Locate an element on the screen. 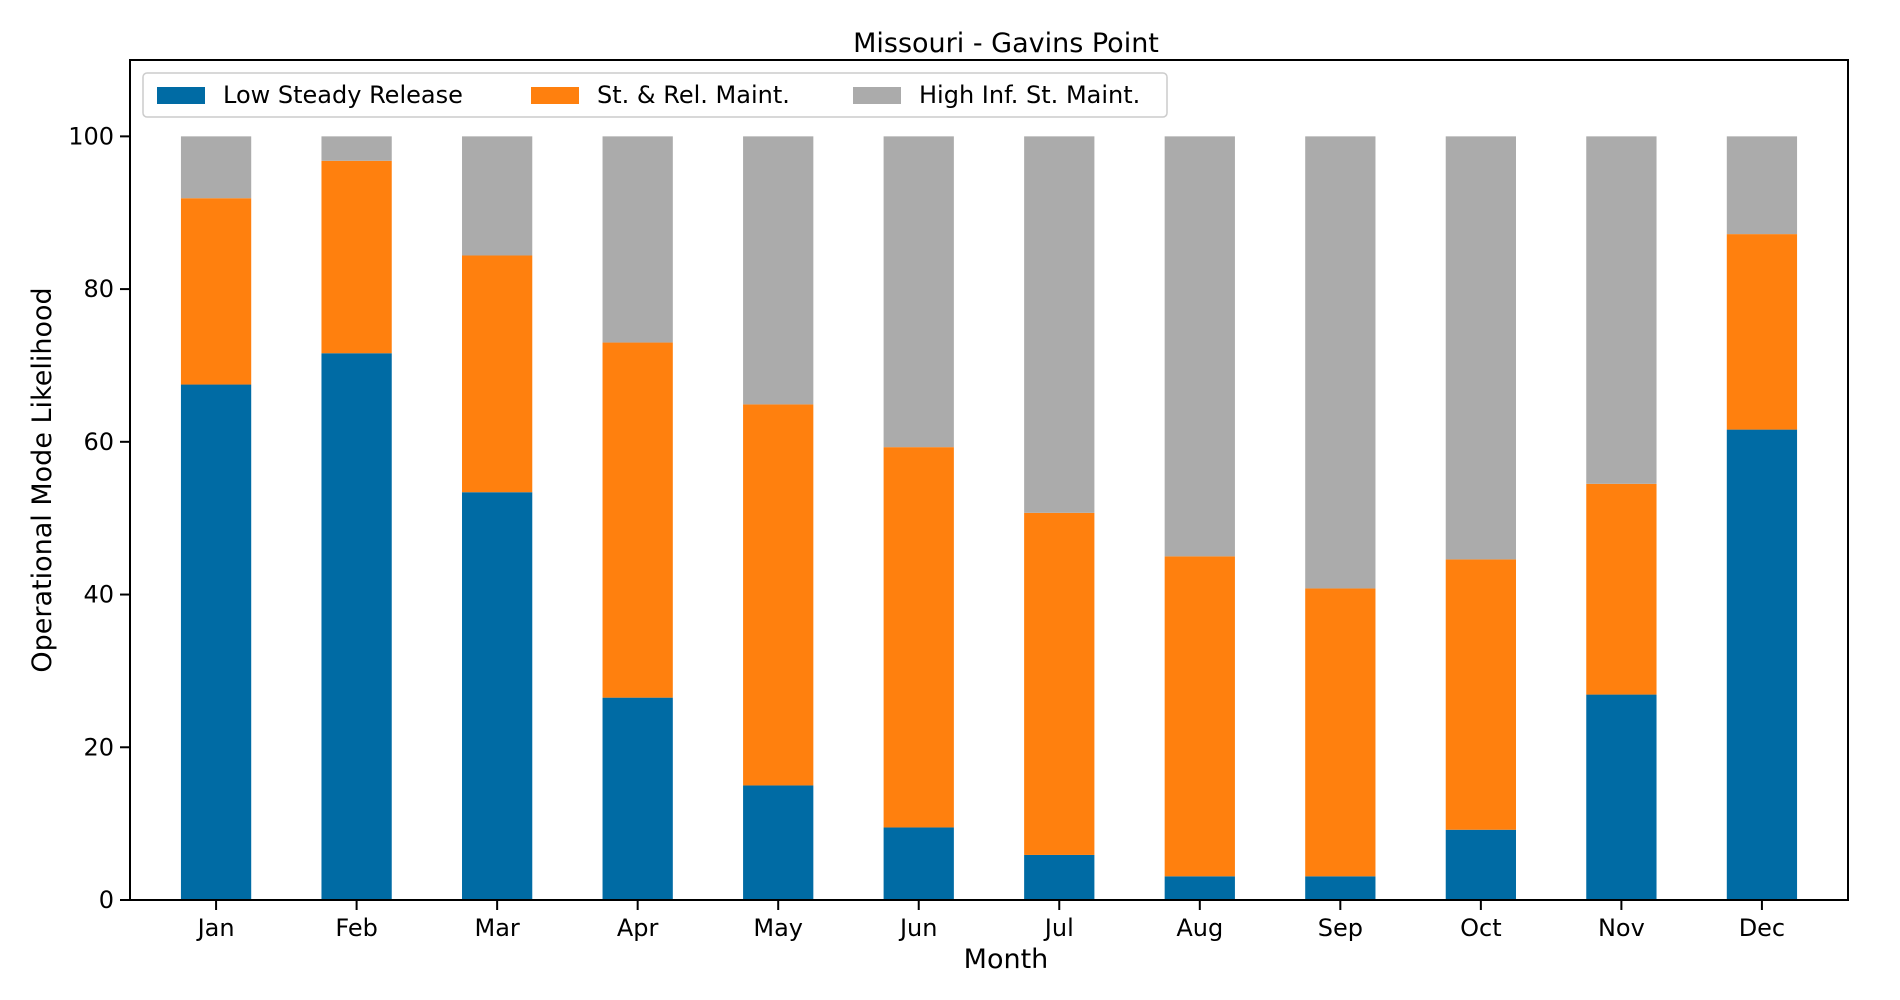 The image size is (1900, 1000). y-axis: 0 20 40 60 80 100 is located at coordinates (99, 518).